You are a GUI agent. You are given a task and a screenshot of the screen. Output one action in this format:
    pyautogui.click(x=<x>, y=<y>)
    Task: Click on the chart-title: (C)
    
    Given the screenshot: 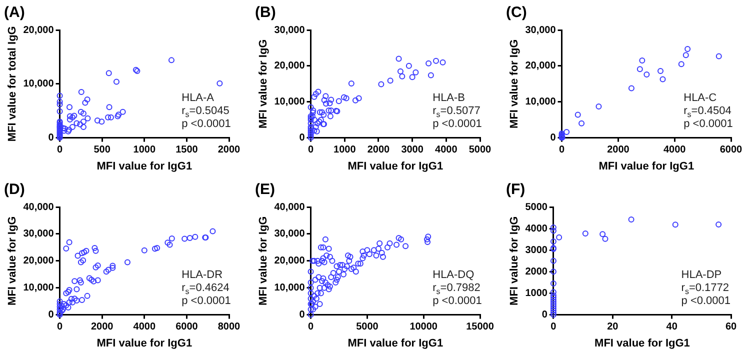 What is the action you would take?
    pyautogui.click(x=516, y=13)
    